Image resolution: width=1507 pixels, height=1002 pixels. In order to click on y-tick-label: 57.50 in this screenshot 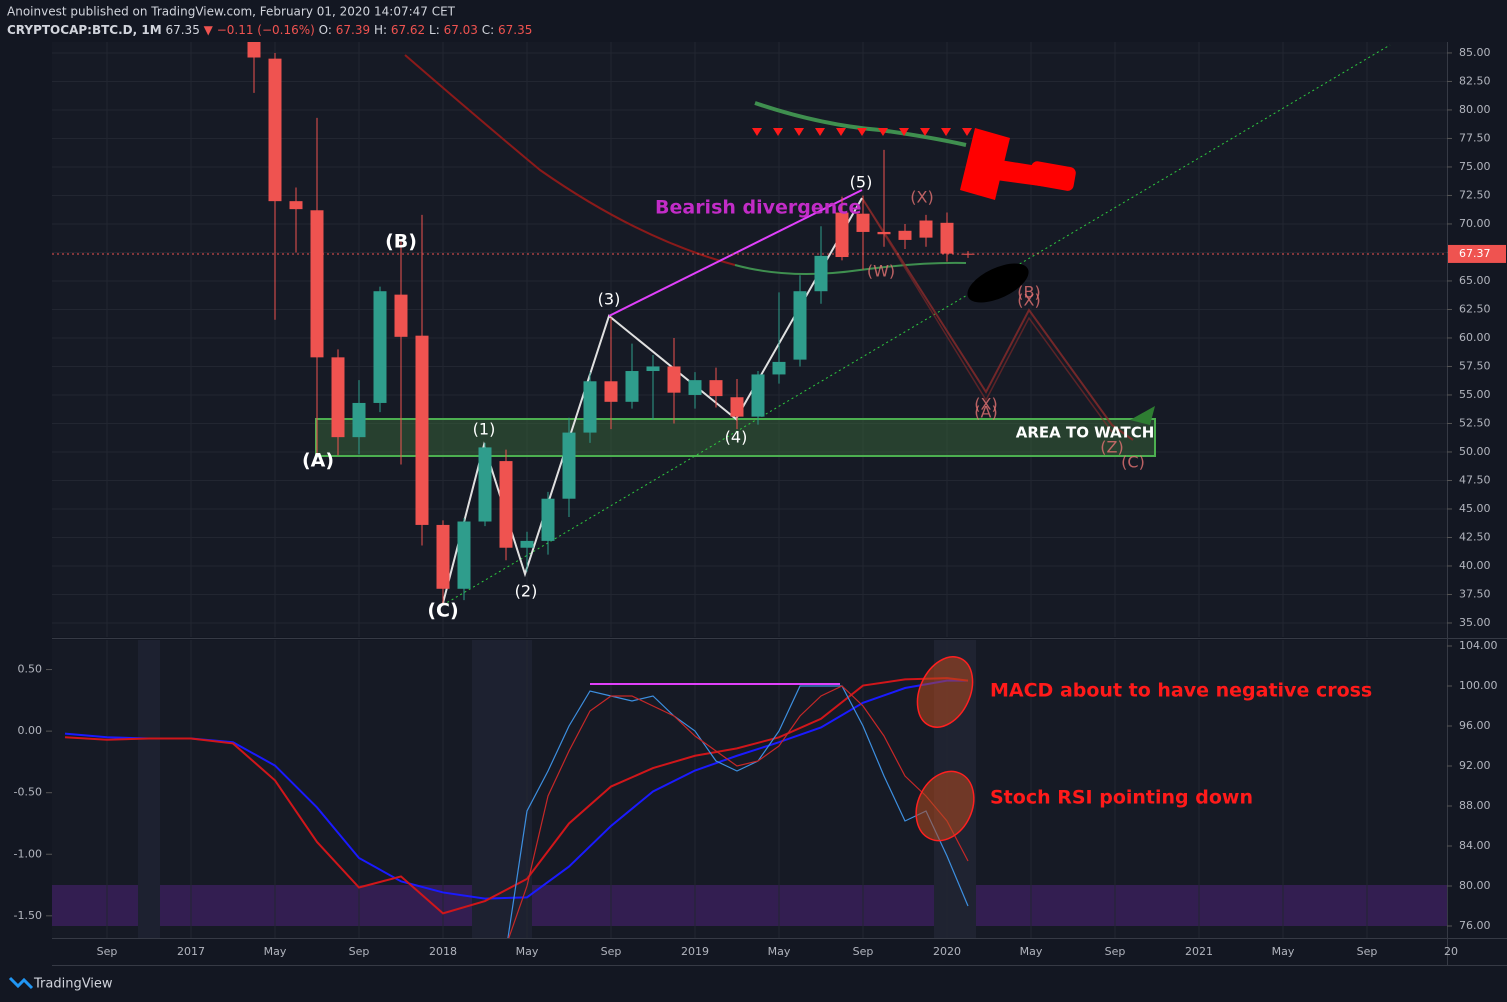, I will do `click(1475, 365)`.